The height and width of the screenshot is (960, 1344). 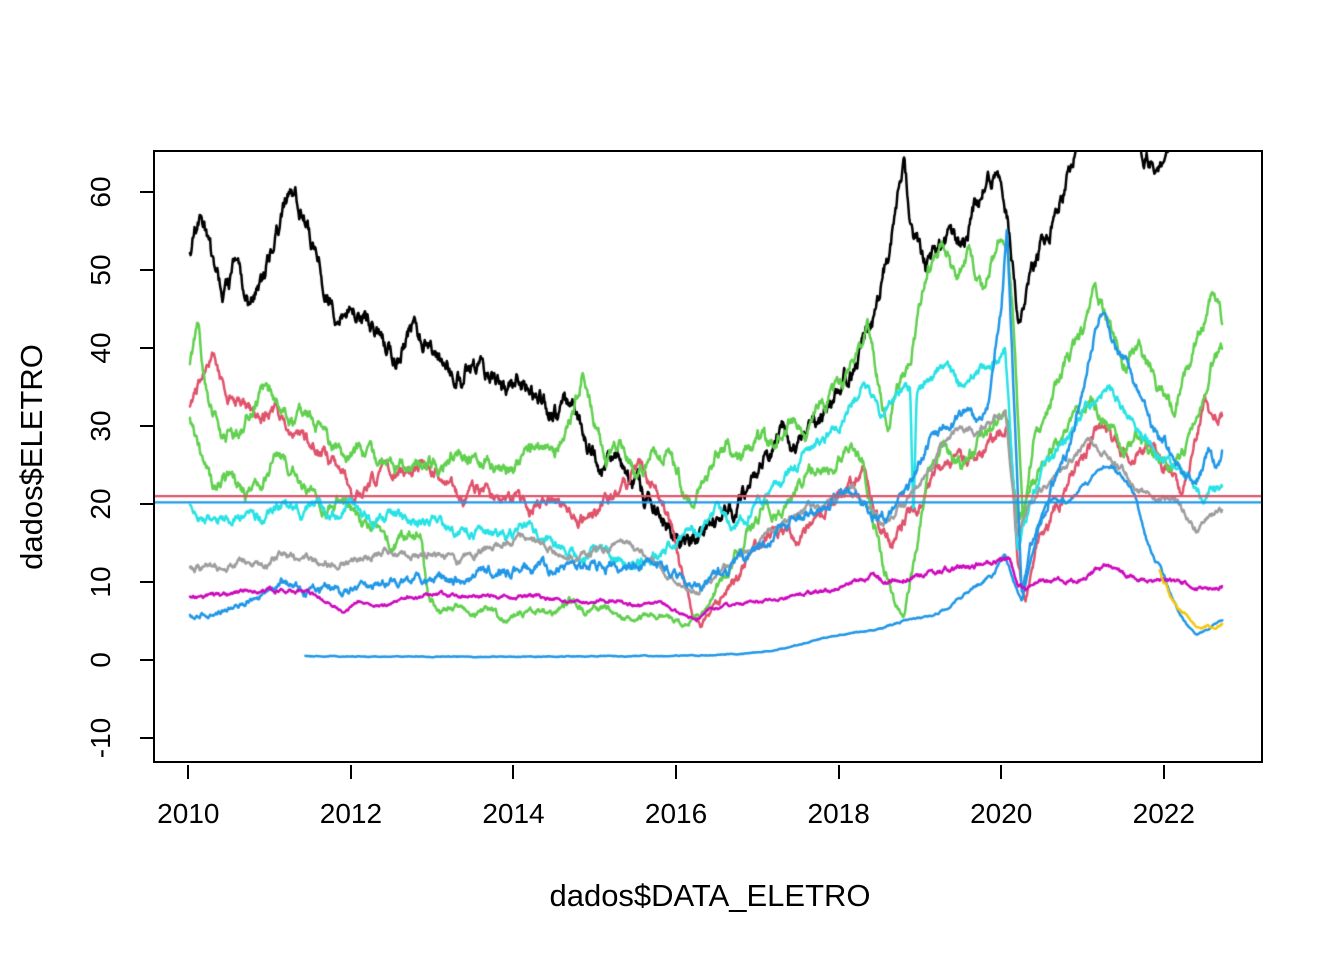 I want to click on x-tick-label: 2014, so click(x=513, y=813).